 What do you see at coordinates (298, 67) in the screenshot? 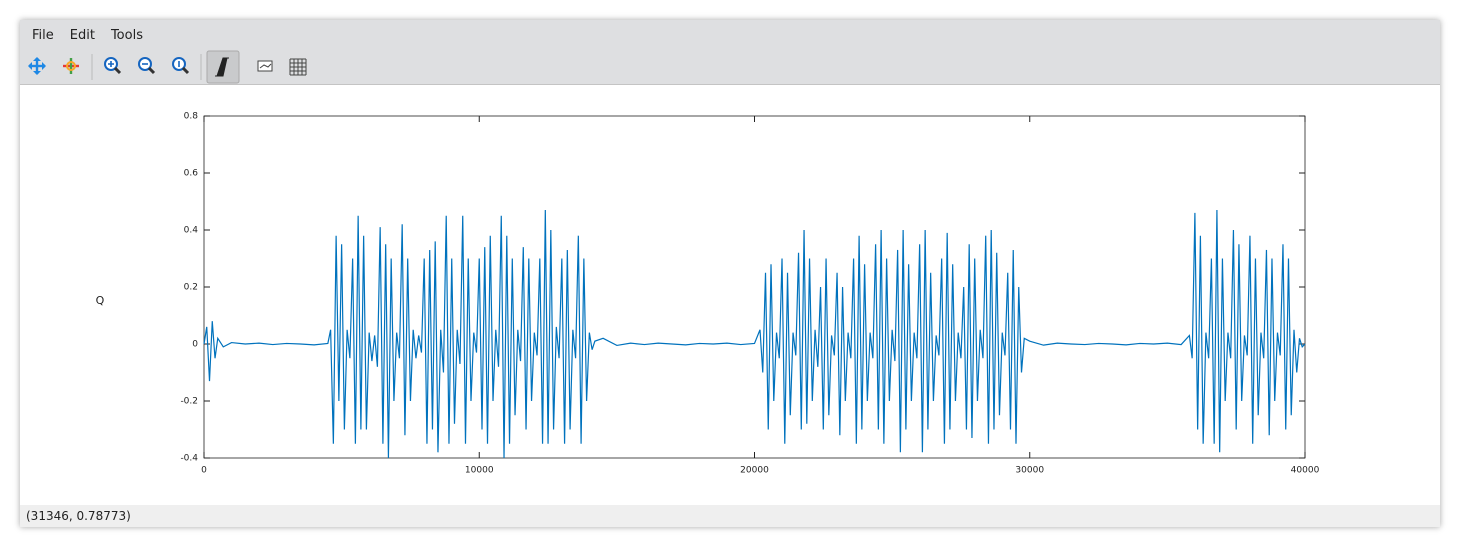
I see `grid-button` at bounding box center [298, 67].